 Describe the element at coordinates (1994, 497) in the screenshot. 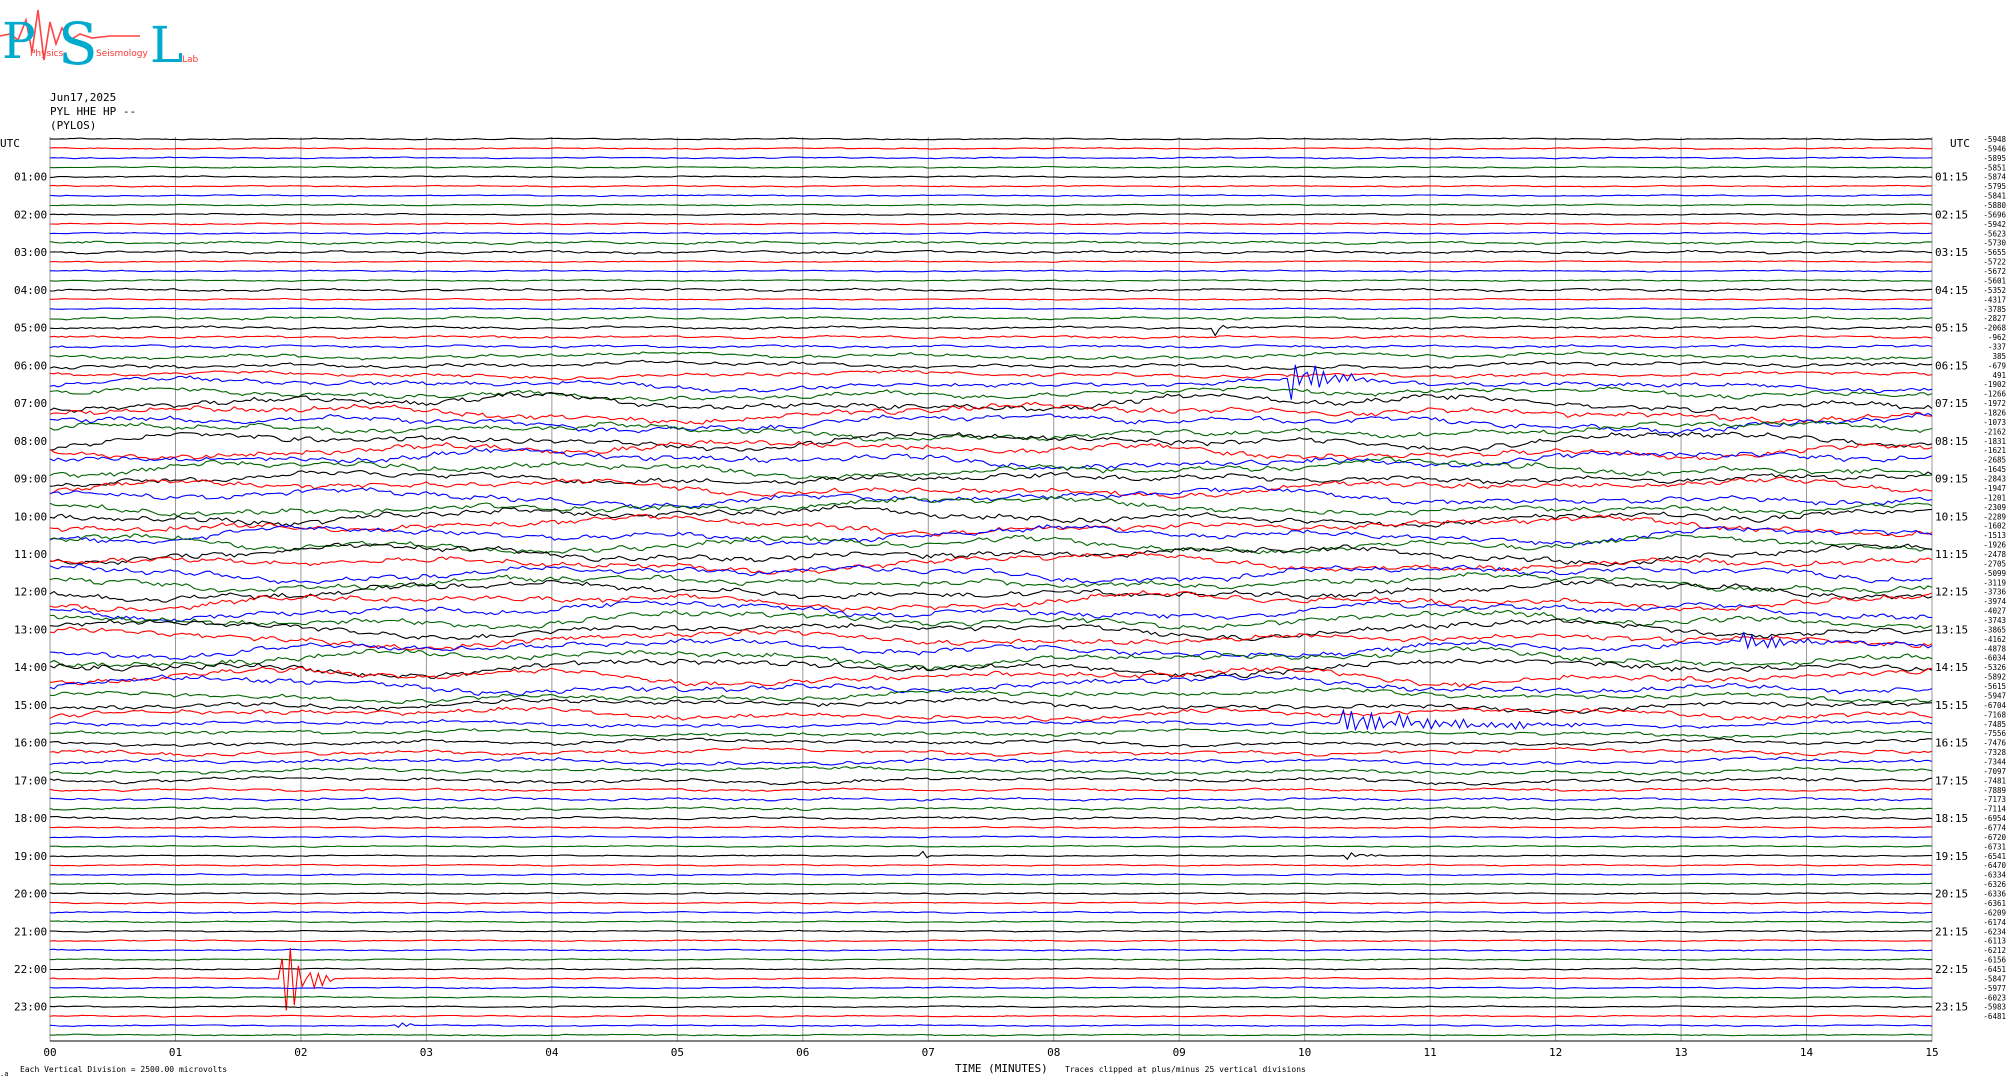

I see `trace-offset-label: -1201` at that location.